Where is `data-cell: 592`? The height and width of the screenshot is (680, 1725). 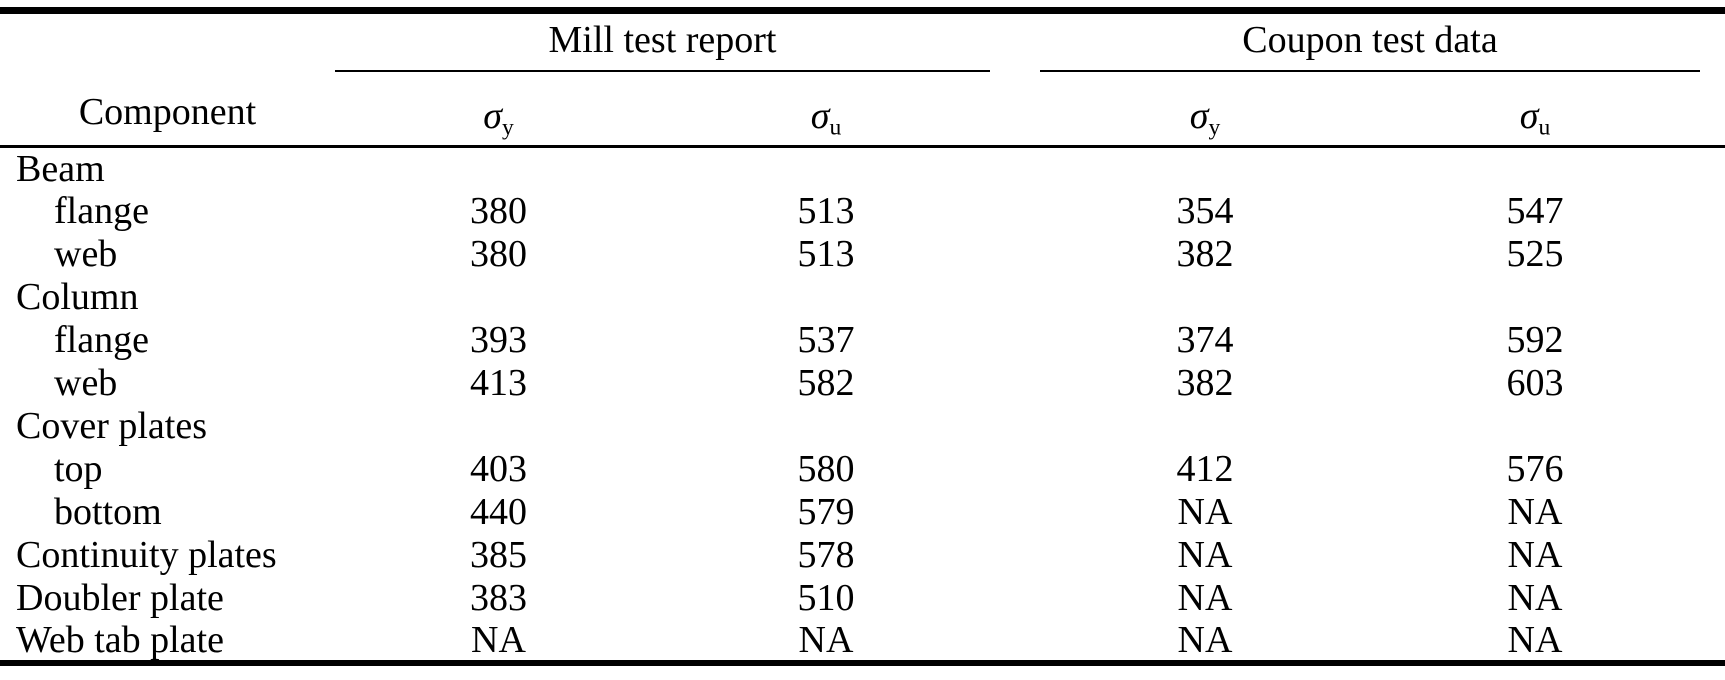 data-cell: 592 is located at coordinates (1535, 340).